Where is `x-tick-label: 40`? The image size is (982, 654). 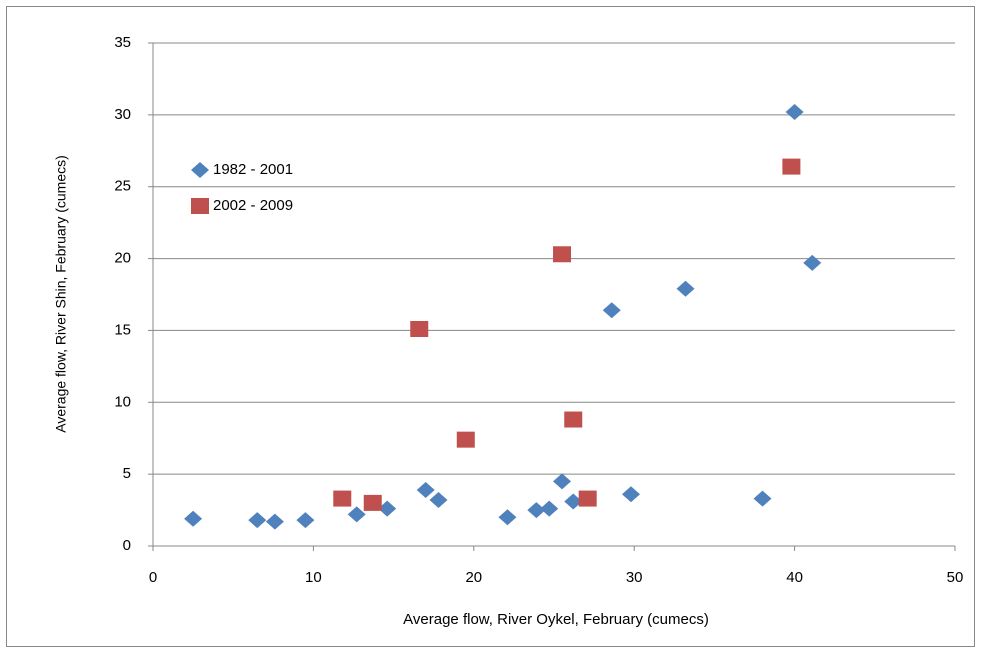 x-tick-label: 40 is located at coordinates (794, 577).